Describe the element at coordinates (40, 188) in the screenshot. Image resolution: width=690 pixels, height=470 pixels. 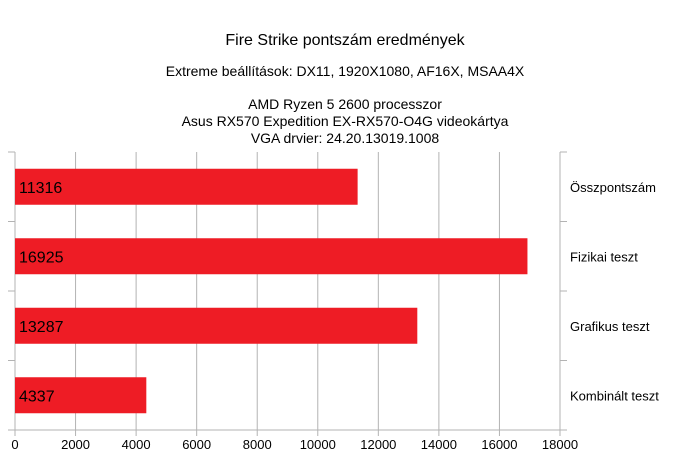
I see `data-label: 11316` at that location.